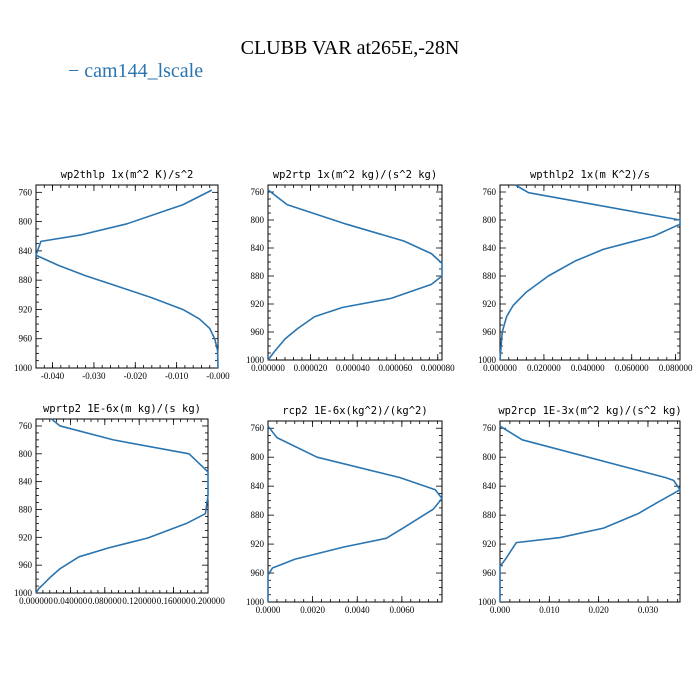 The width and height of the screenshot is (700, 700). Describe the element at coordinates (218, 376) in the screenshot. I see `x-tick-label: -0.000` at that location.